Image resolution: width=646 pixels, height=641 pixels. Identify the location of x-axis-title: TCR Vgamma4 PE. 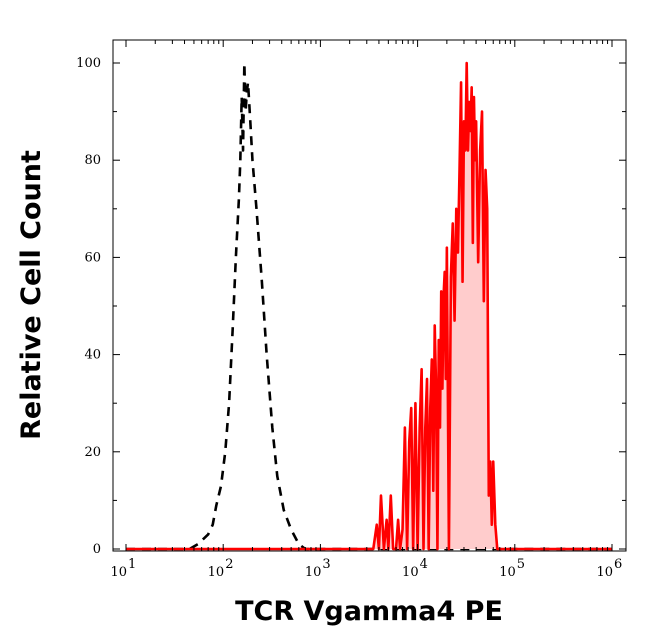
(369, 611).